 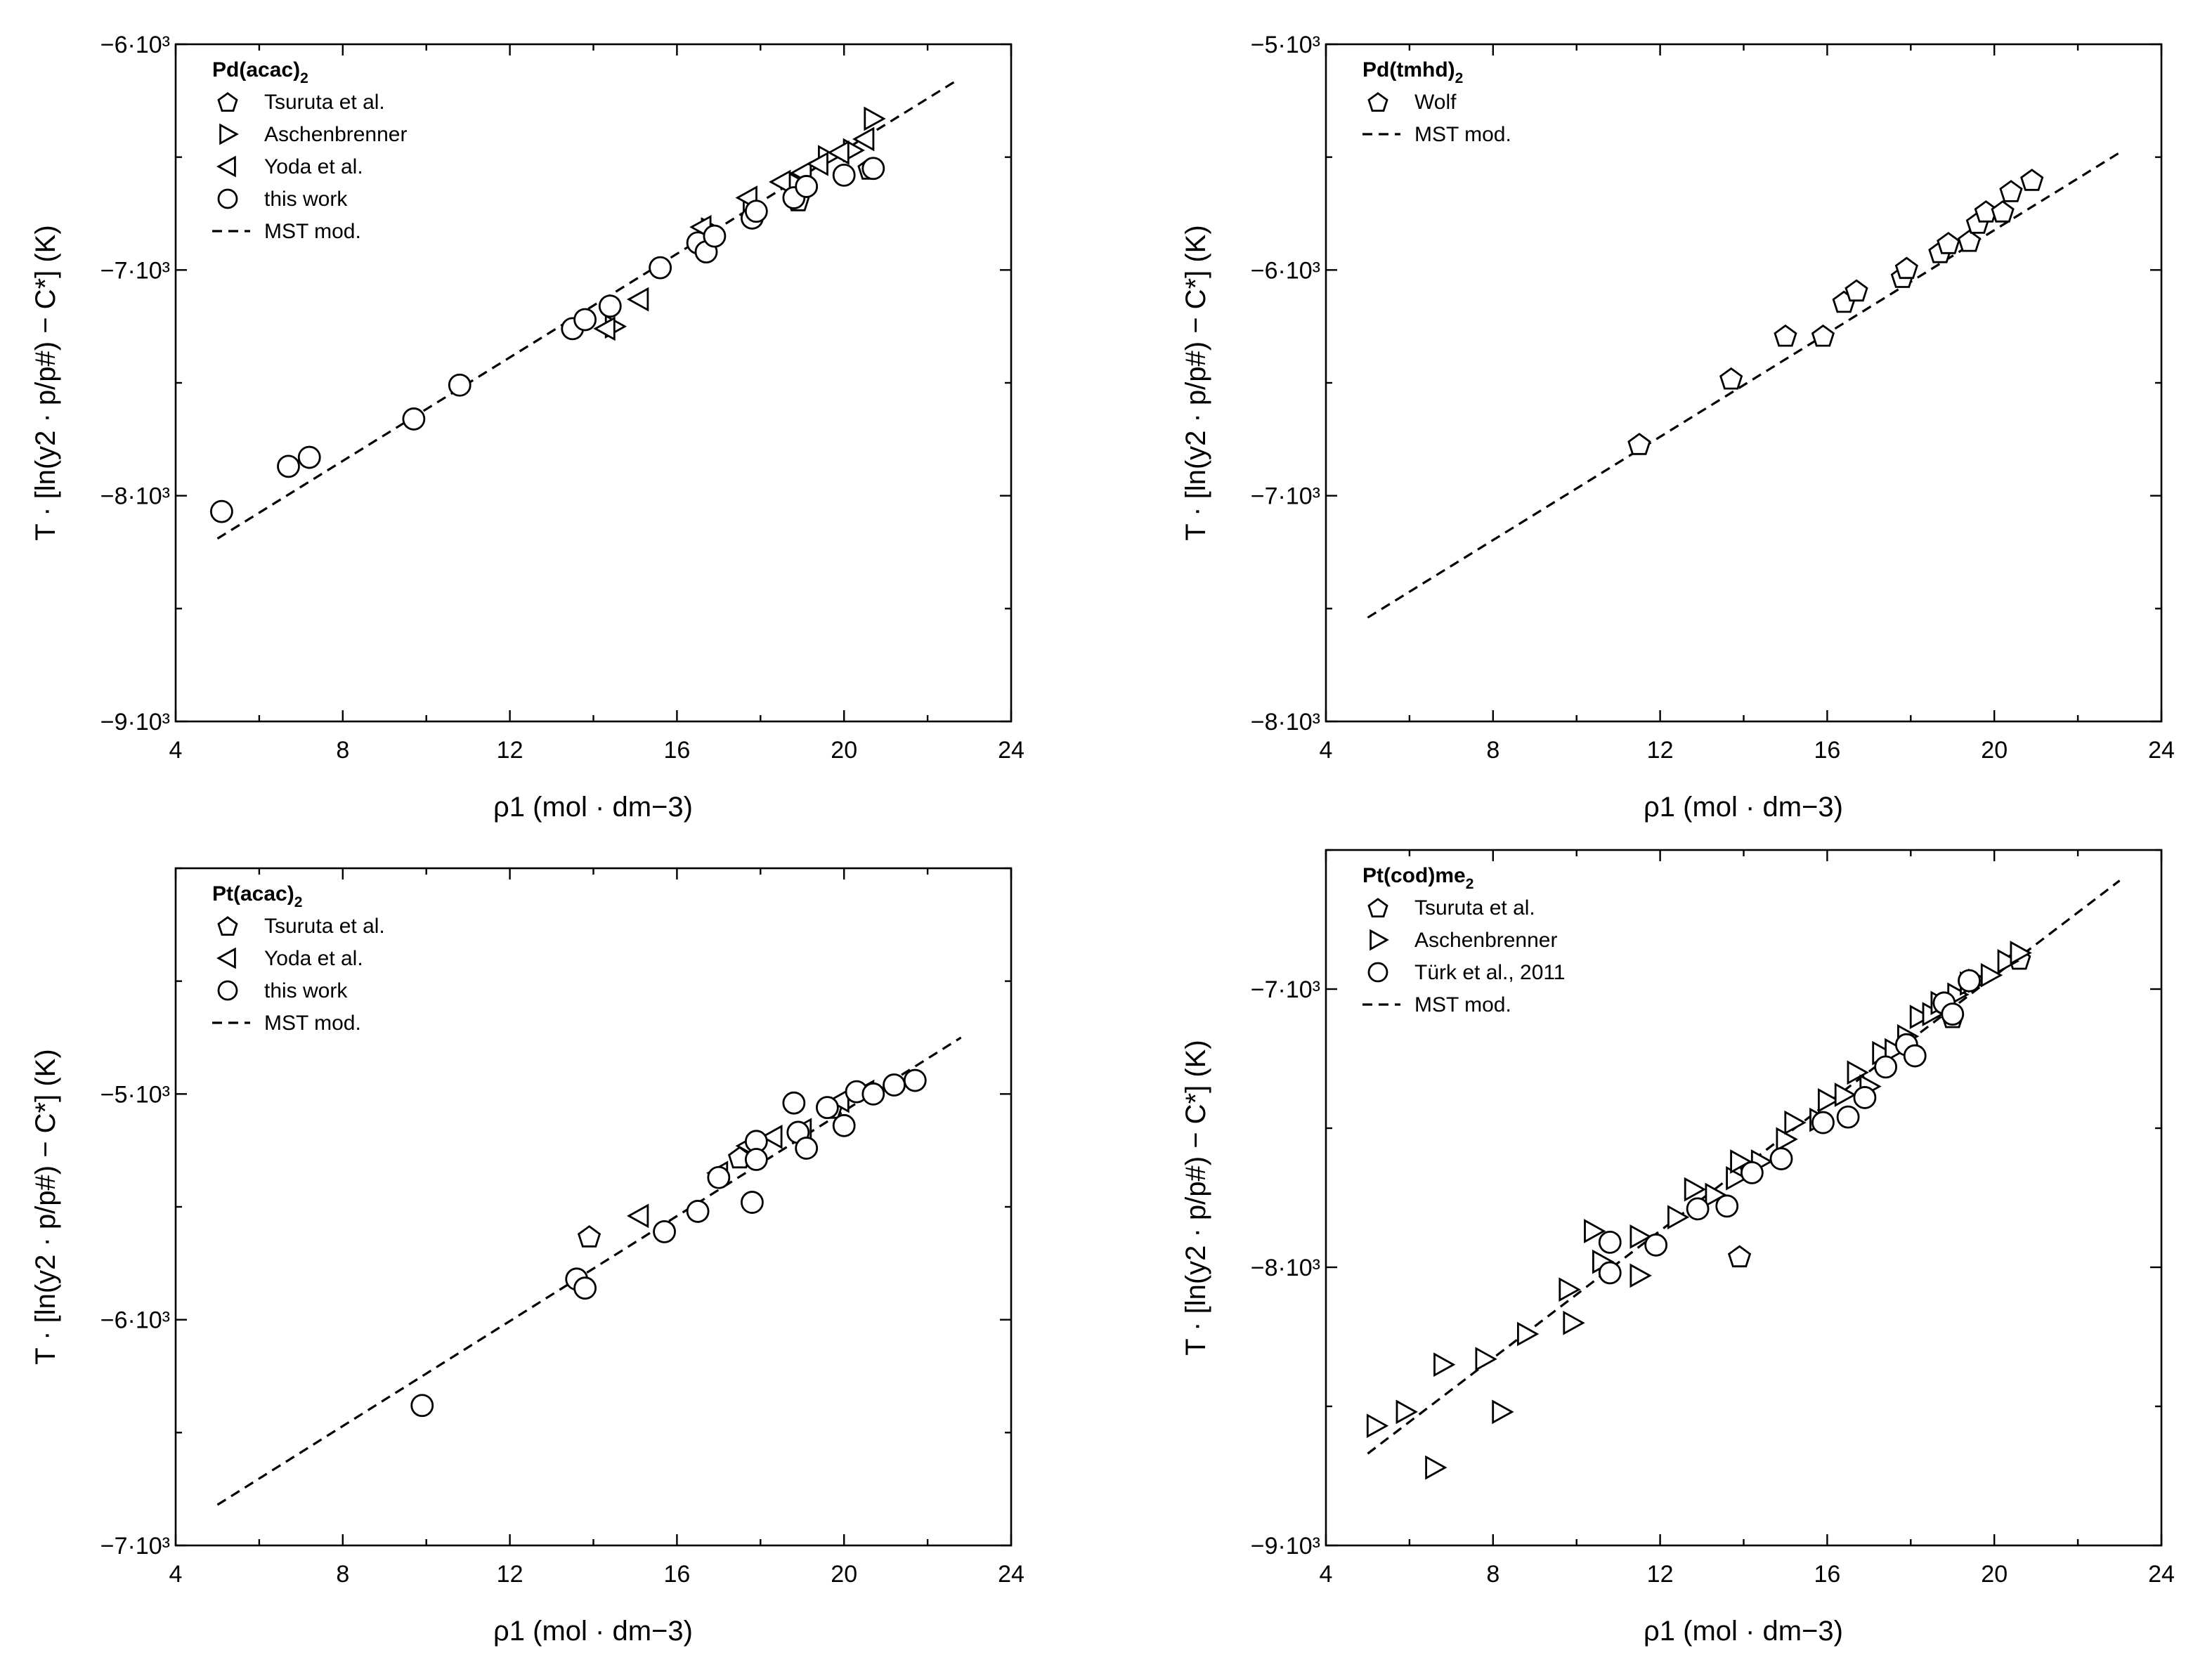 What do you see at coordinates (135, 1094) in the screenshot?
I see `y-tick-label: −5·10³` at bounding box center [135, 1094].